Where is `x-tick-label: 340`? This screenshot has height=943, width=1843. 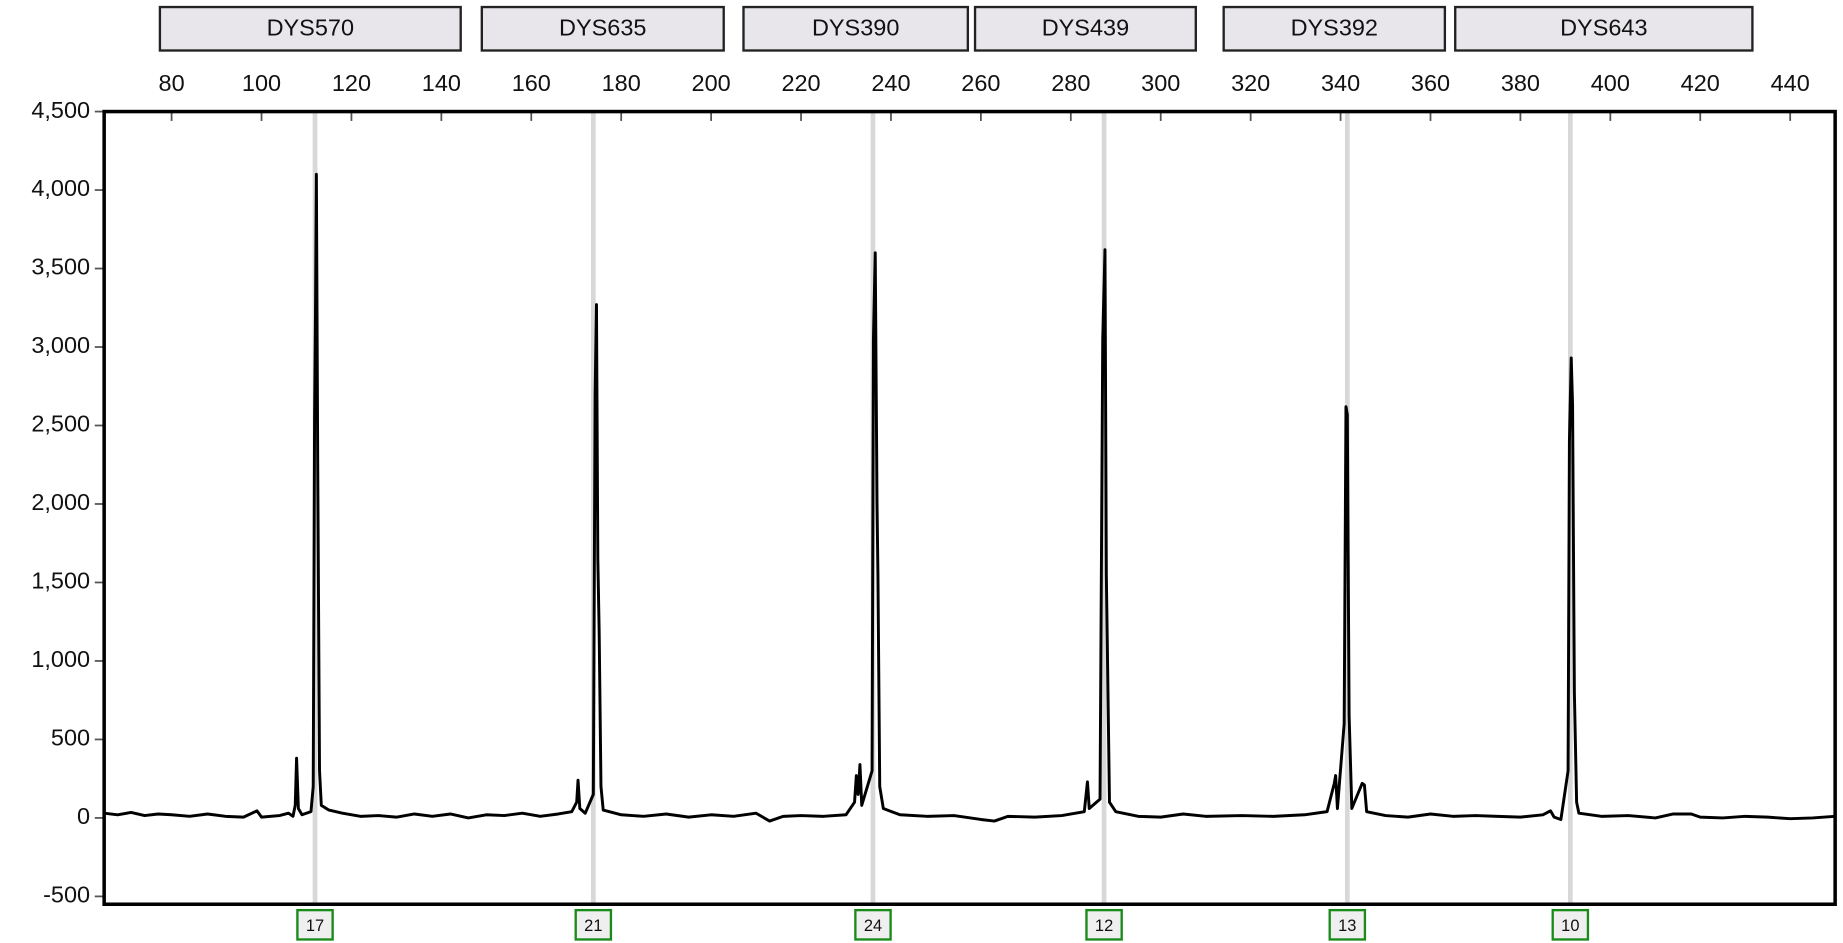
x-tick-label: 340 is located at coordinates (1340, 83).